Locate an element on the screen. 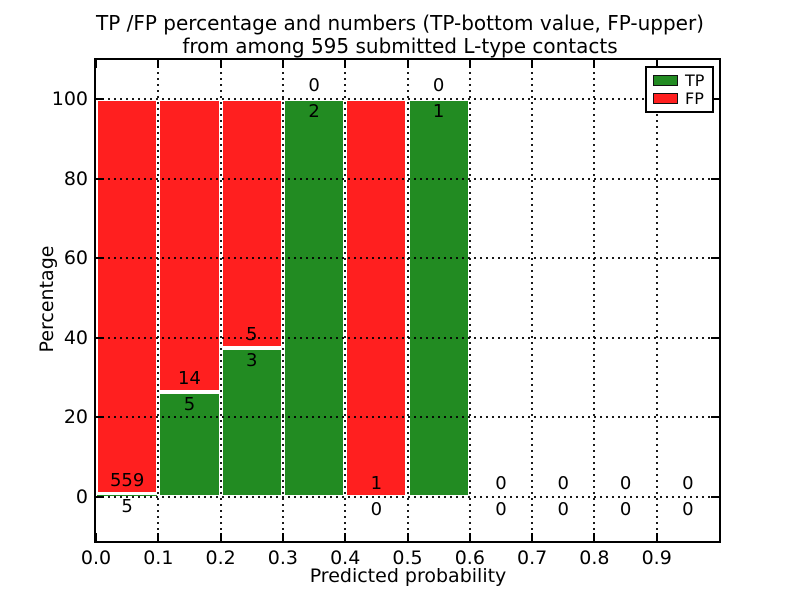 This screenshot has width=800, height=600. y-tick-label: 20 is located at coordinates (75, 417).